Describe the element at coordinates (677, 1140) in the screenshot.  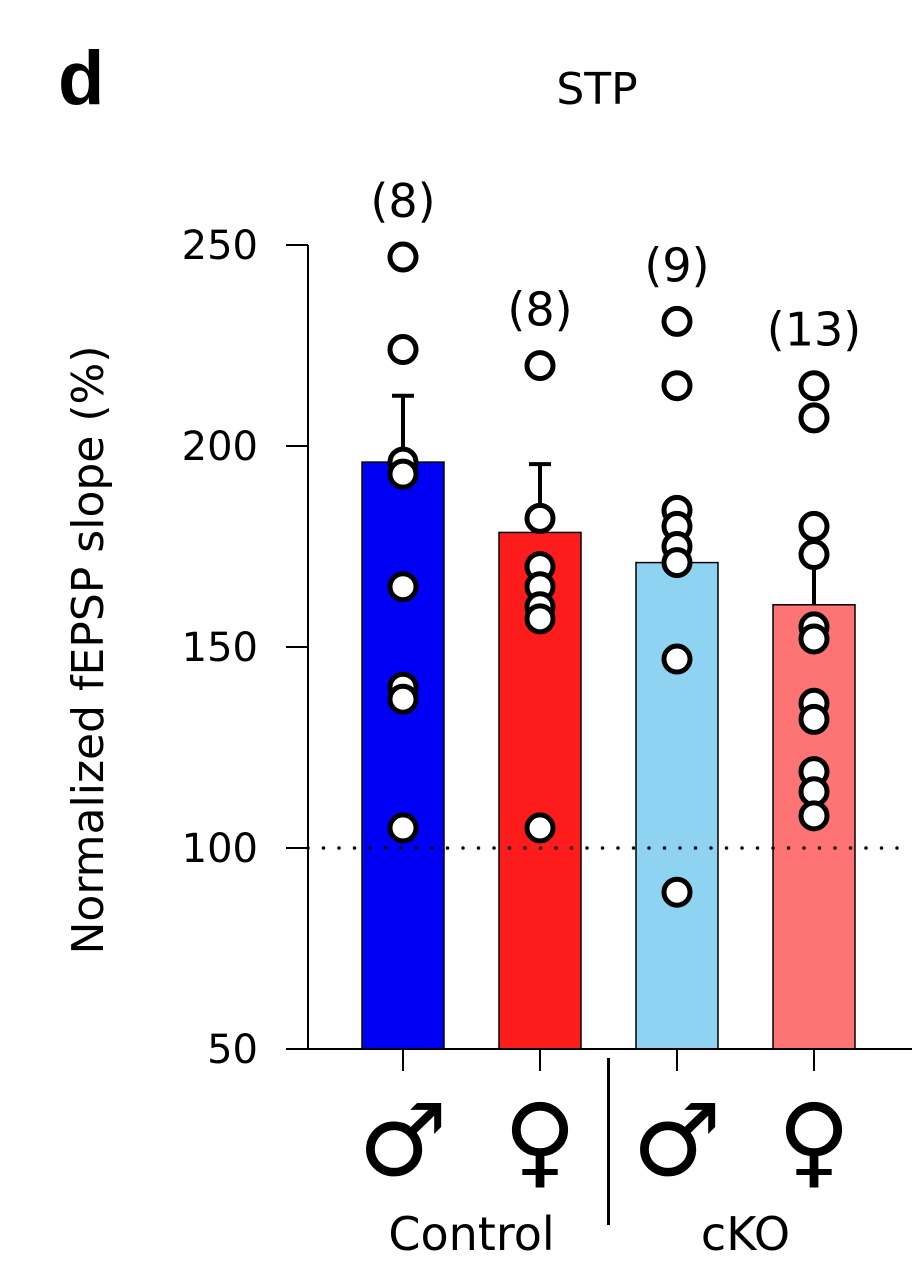
I see `x-label-2: ♂` at that location.